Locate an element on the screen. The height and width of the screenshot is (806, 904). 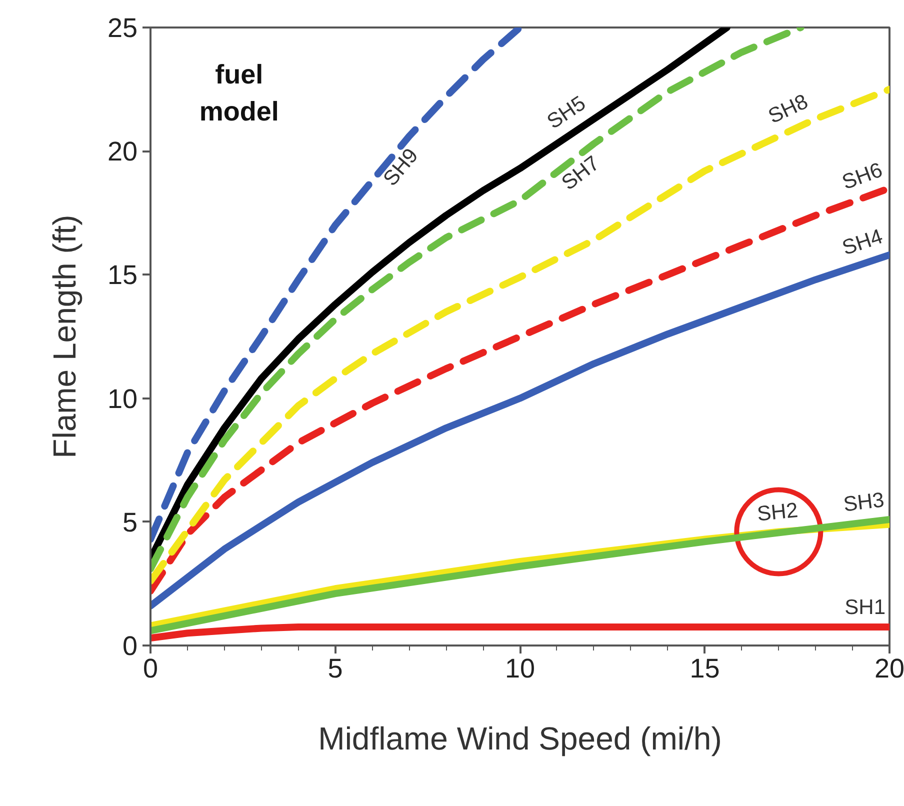
y-tick-label: 25 is located at coordinates (122, 28).